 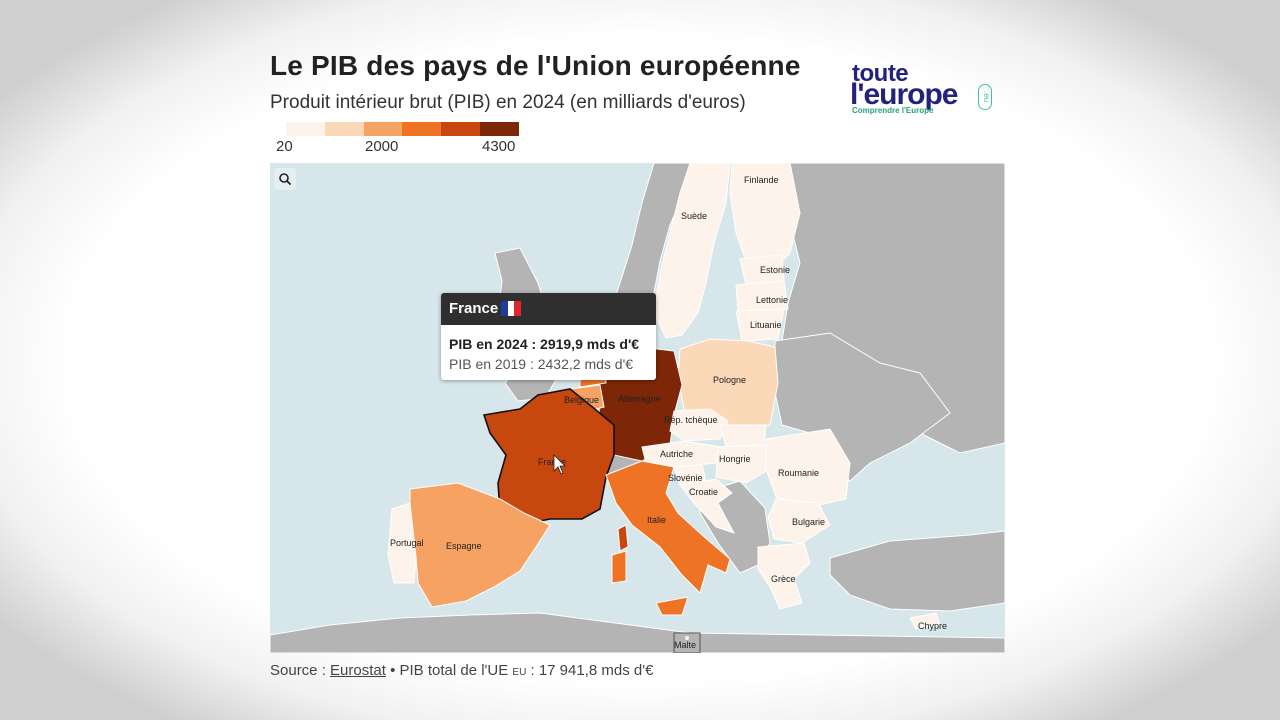 I want to click on sicile-shape, so click(x=672, y=606).